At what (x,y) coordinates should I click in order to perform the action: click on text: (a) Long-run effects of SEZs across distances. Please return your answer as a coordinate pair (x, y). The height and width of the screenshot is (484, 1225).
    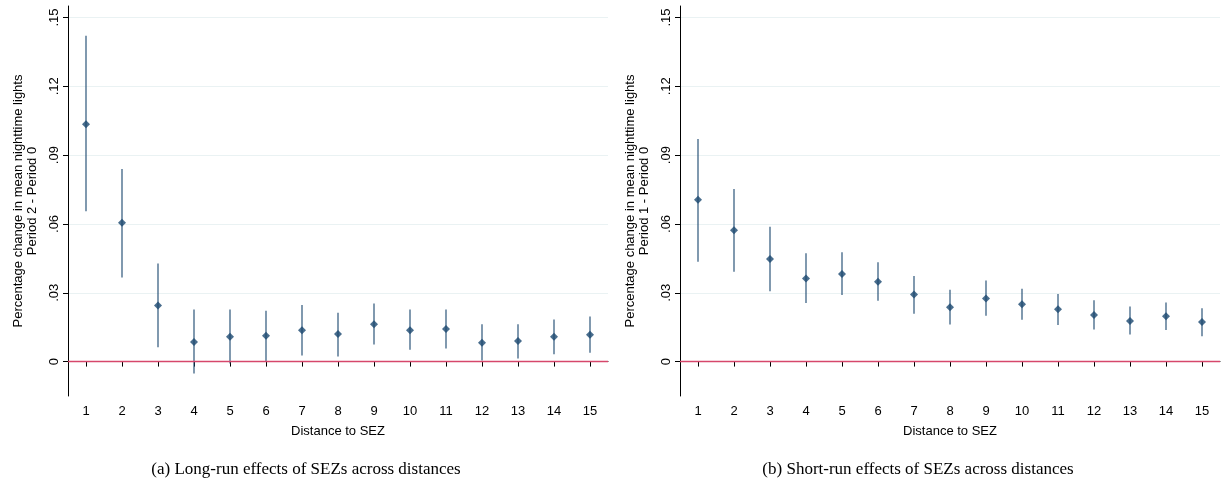
    Looking at the image, I should click on (306, 468).